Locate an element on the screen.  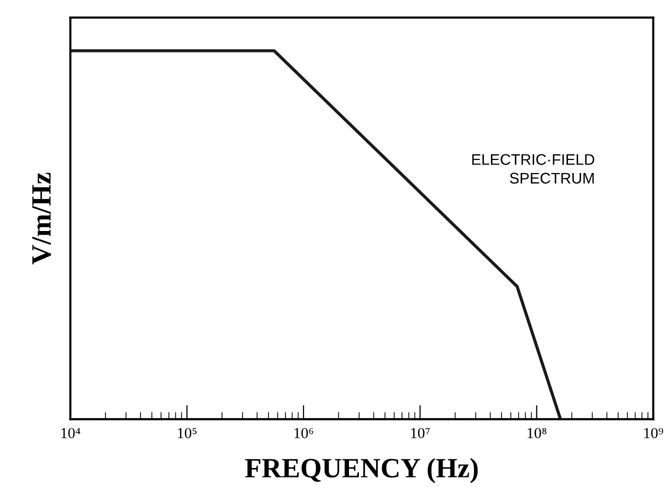
x-tick-label: 10⁷ is located at coordinates (420, 433).